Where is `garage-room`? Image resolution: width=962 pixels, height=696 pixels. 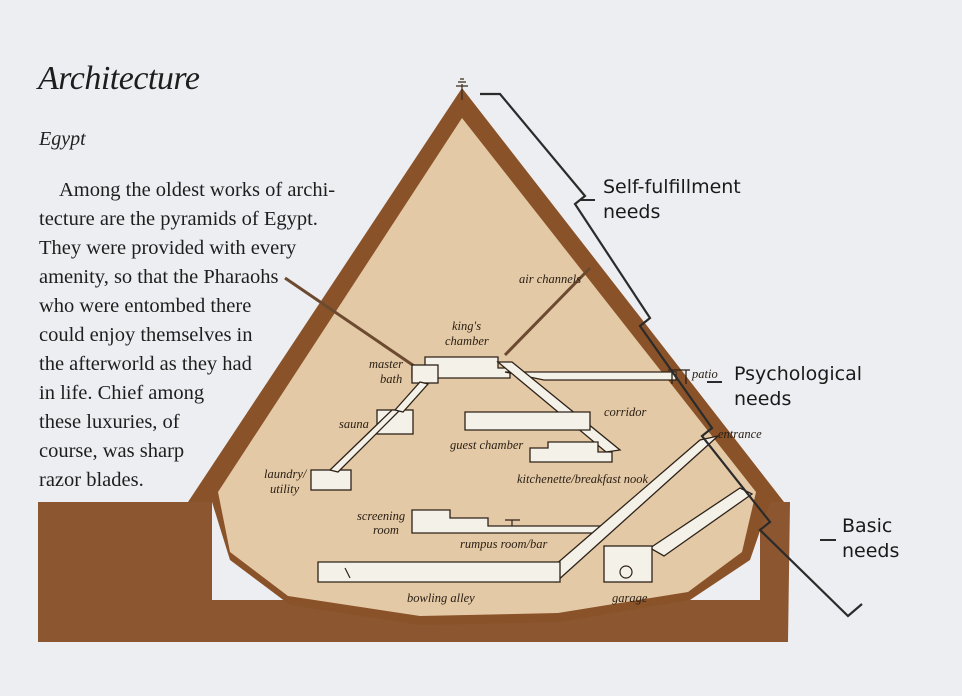
garage-room is located at coordinates (628, 564).